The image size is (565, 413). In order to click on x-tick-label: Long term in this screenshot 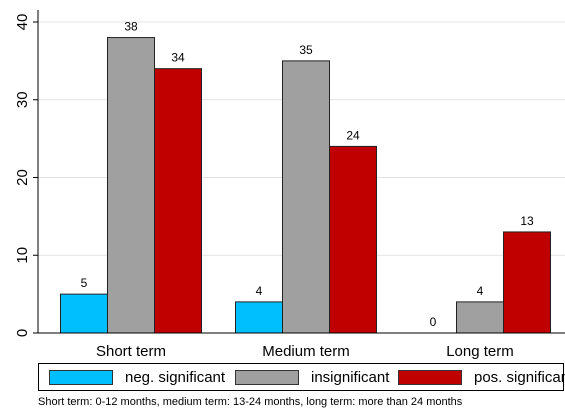, I will do `click(480, 351)`.